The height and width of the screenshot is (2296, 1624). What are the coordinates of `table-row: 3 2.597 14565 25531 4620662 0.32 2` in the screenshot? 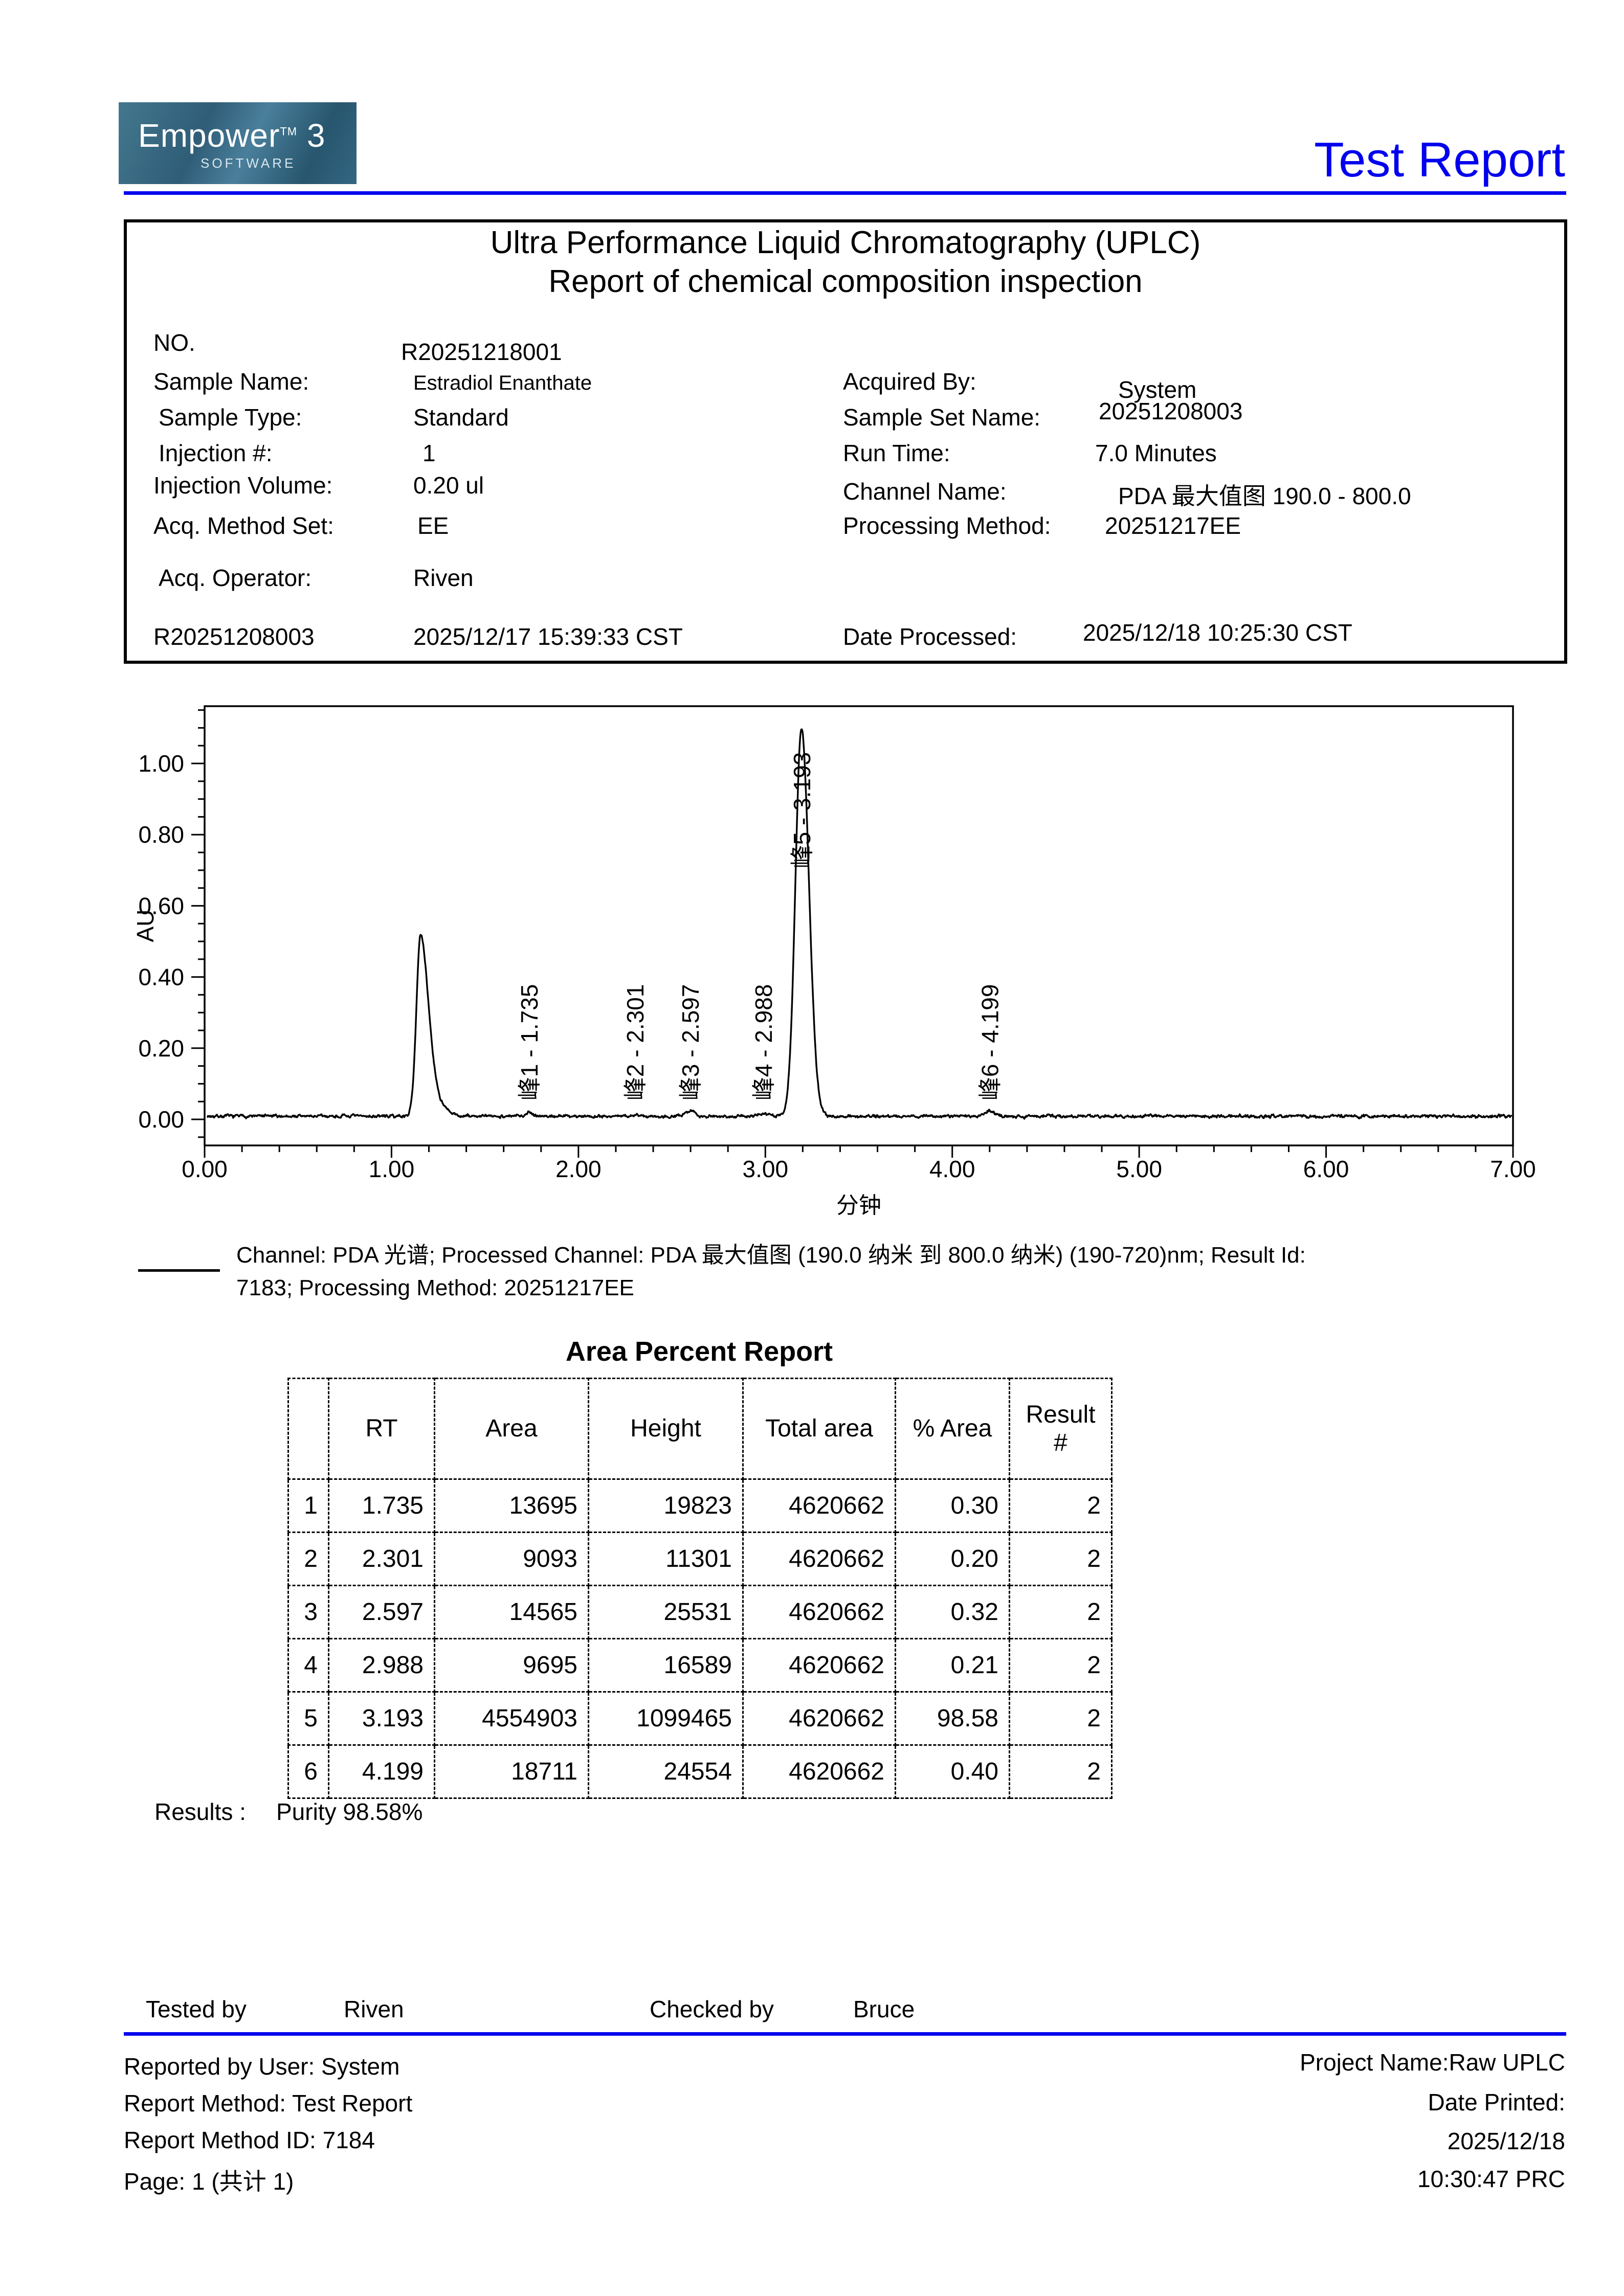 It's located at (700, 1612).